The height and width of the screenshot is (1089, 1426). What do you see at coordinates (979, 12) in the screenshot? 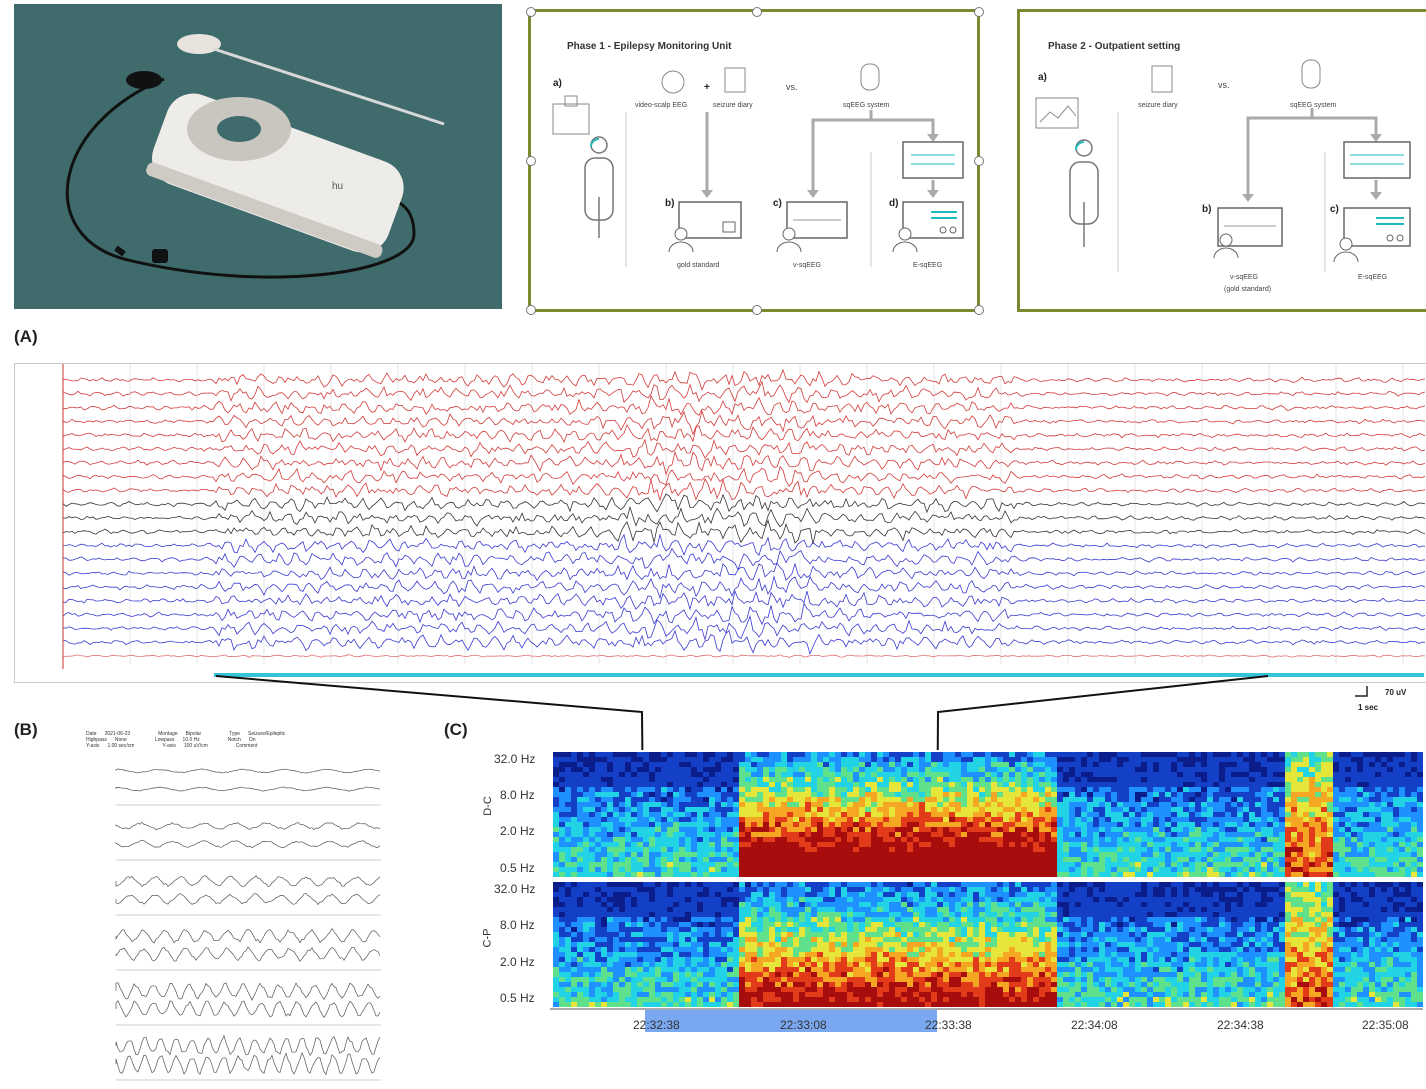
I see `resize-handle-ne` at bounding box center [979, 12].